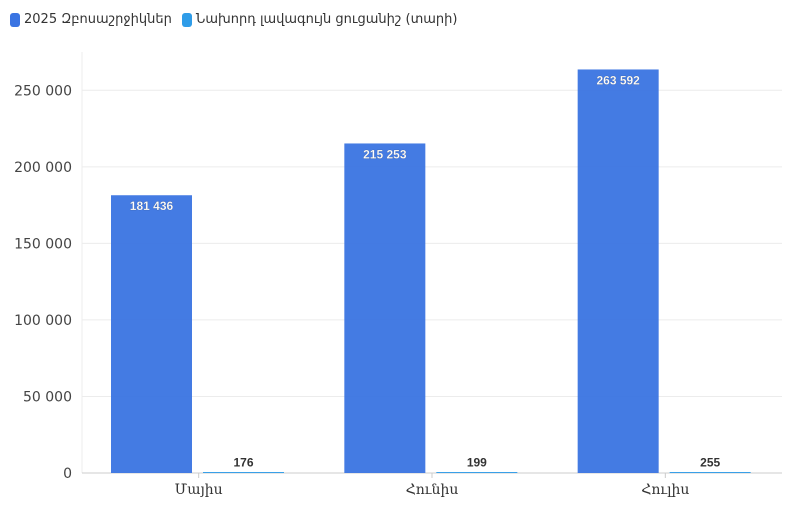  What do you see at coordinates (43, 168) in the screenshot?
I see `y-tick-label: 200 000` at bounding box center [43, 168].